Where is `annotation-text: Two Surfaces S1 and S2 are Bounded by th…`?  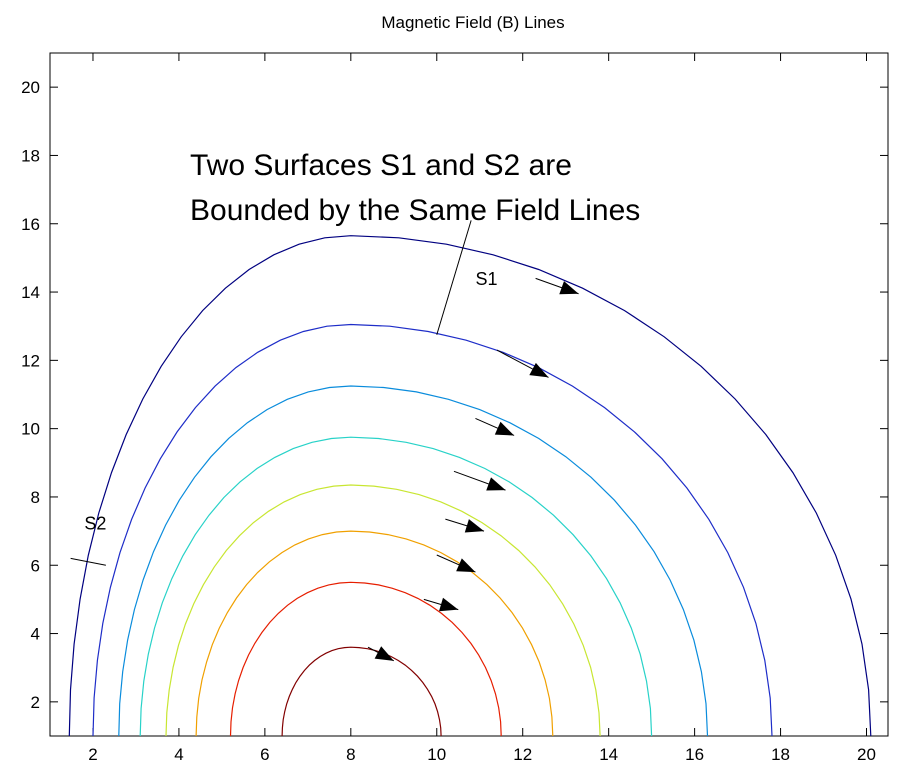
annotation-text: Two Surfaces S1 and S2 are Bounded by th… is located at coordinates (415, 188).